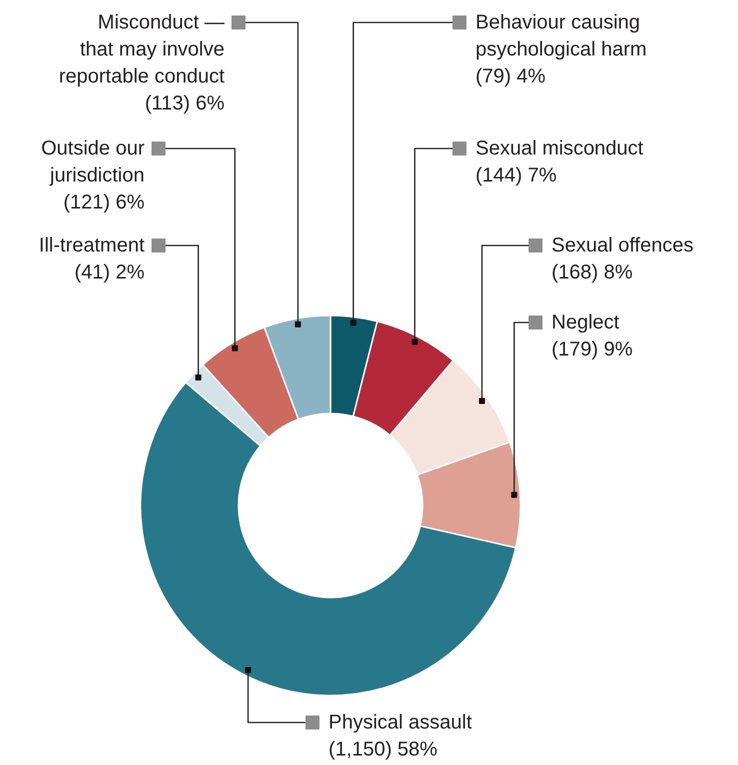 The height and width of the screenshot is (765, 738). Describe the element at coordinates (511, 77) in the screenshot. I see `data-label: (79) 4%` at that location.